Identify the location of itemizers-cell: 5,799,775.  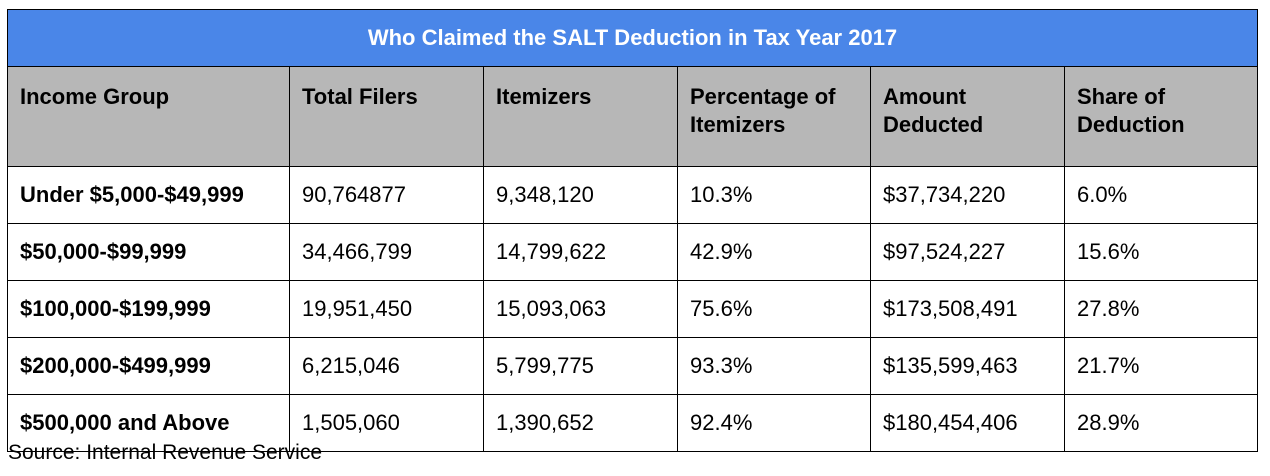
(580, 366).